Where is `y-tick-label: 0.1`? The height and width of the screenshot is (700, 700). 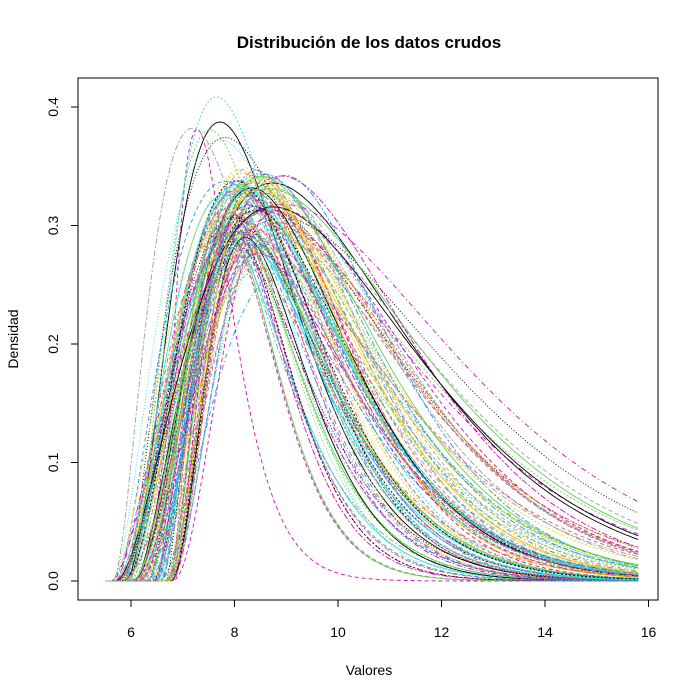
y-tick-label: 0.1 is located at coordinates (53, 463).